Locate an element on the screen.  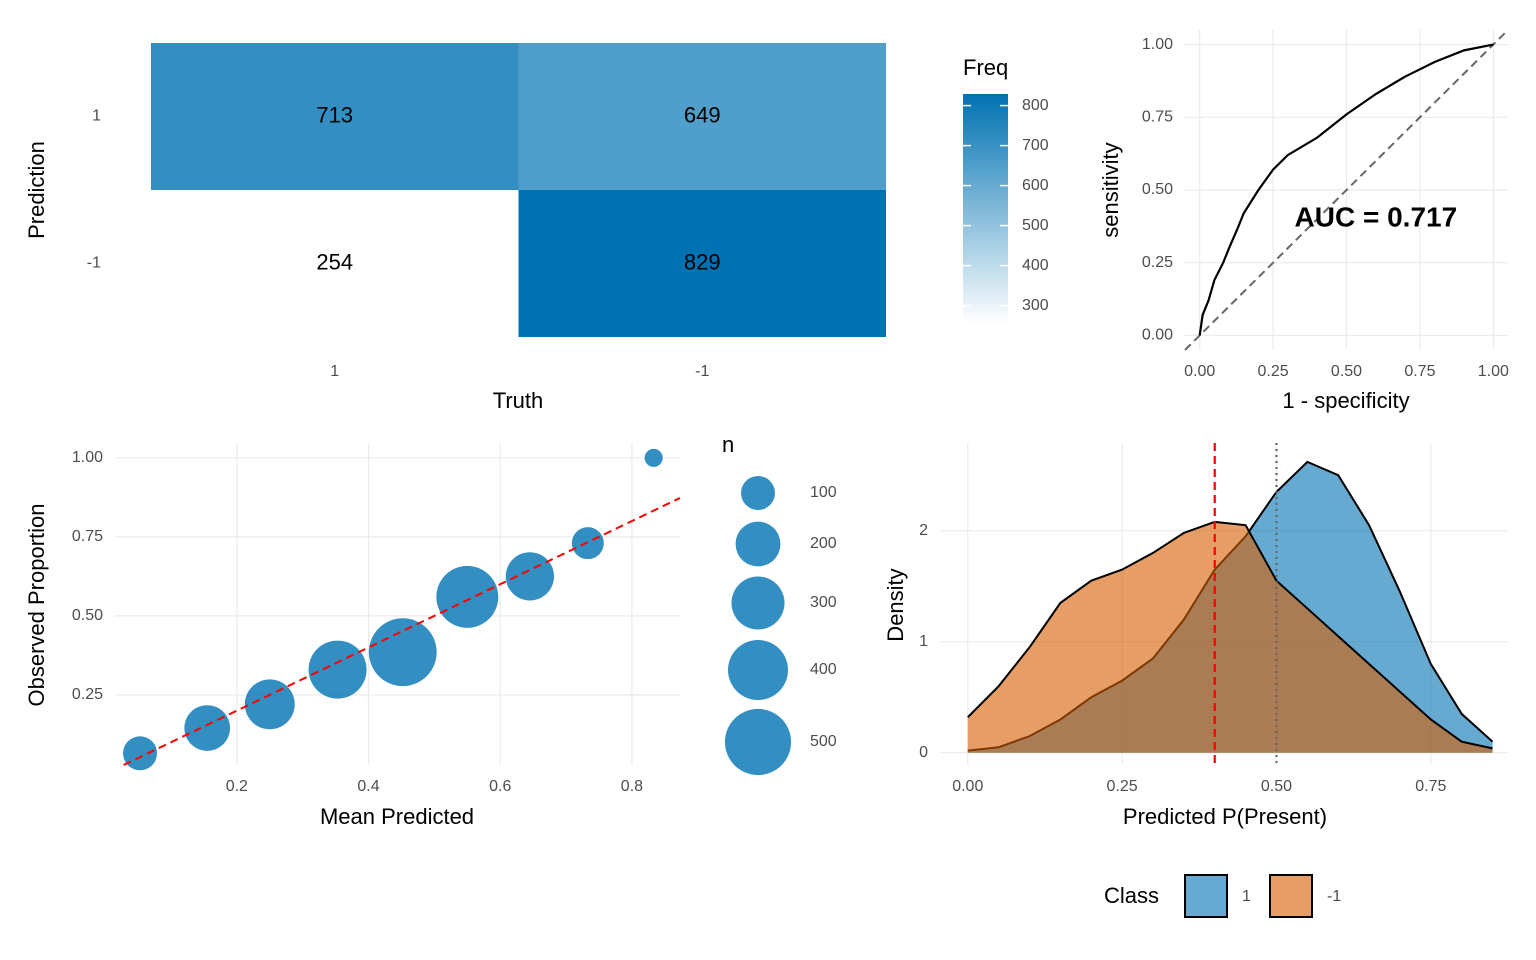
x-tick-label: 1 is located at coordinates (334, 371).